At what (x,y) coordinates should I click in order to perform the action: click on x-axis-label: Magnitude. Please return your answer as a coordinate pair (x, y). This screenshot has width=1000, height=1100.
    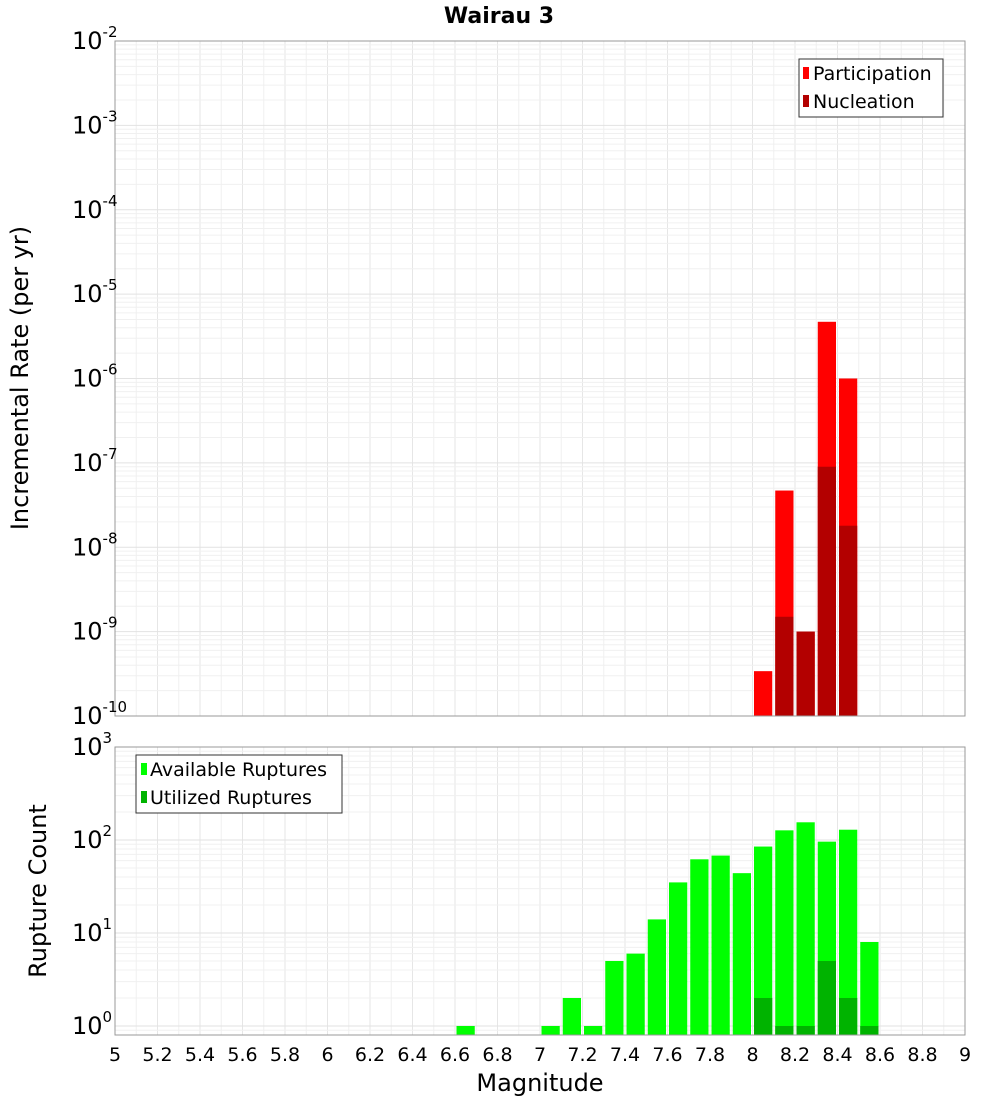
    Looking at the image, I should click on (539, 1083).